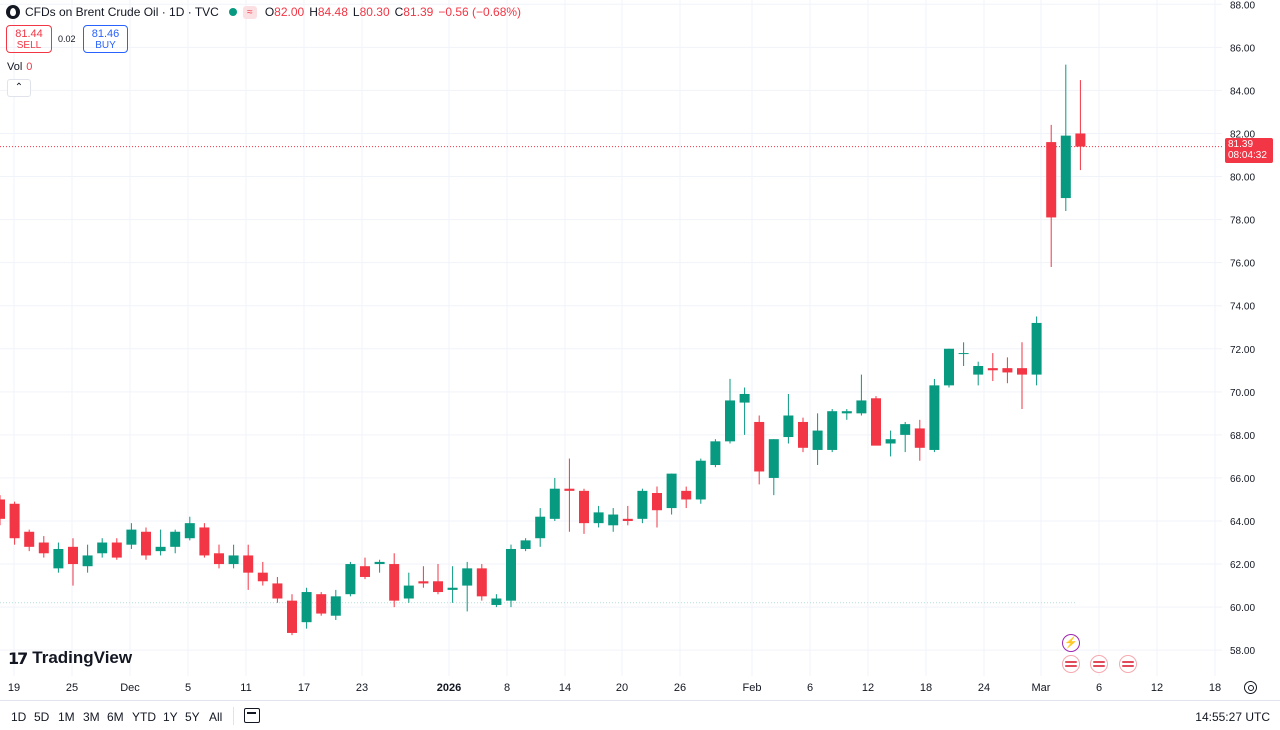 Image resolution: width=1280 pixels, height=730 pixels. What do you see at coordinates (216, 717) in the screenshot?
I see `range-button-all: All` at bounding box center [216, 717].